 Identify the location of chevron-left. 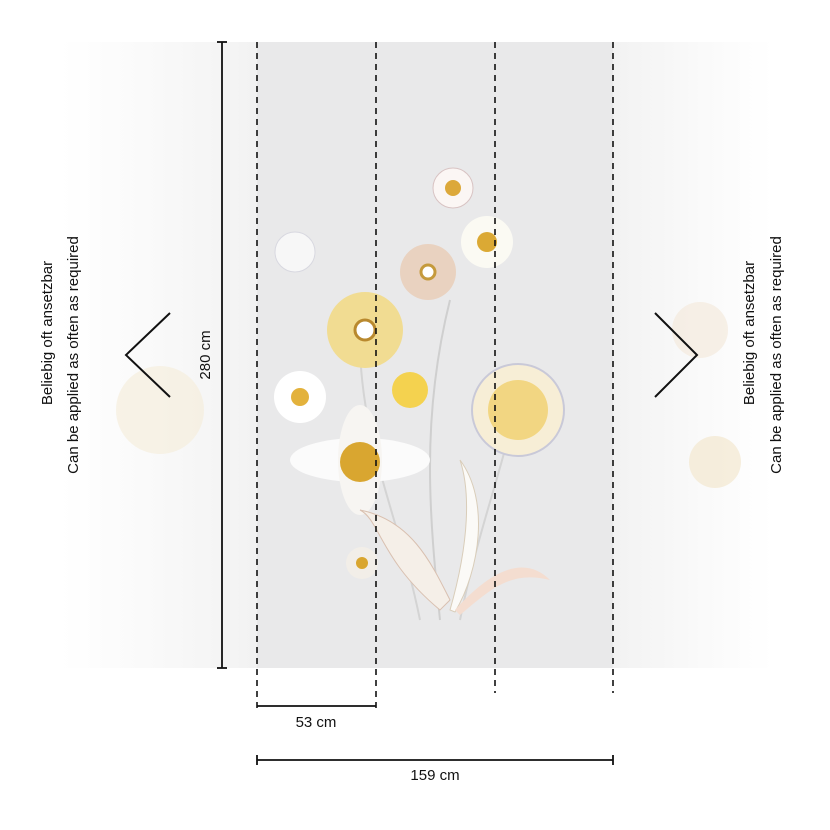
(147, 355).